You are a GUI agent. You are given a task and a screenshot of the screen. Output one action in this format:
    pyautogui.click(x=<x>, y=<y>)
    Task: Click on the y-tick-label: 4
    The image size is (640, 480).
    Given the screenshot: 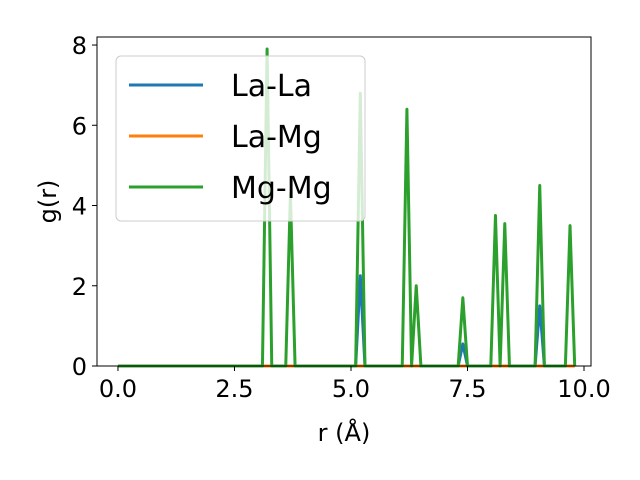 What is the action you would take?
    pyautogui.click(x=79, y=207)
    